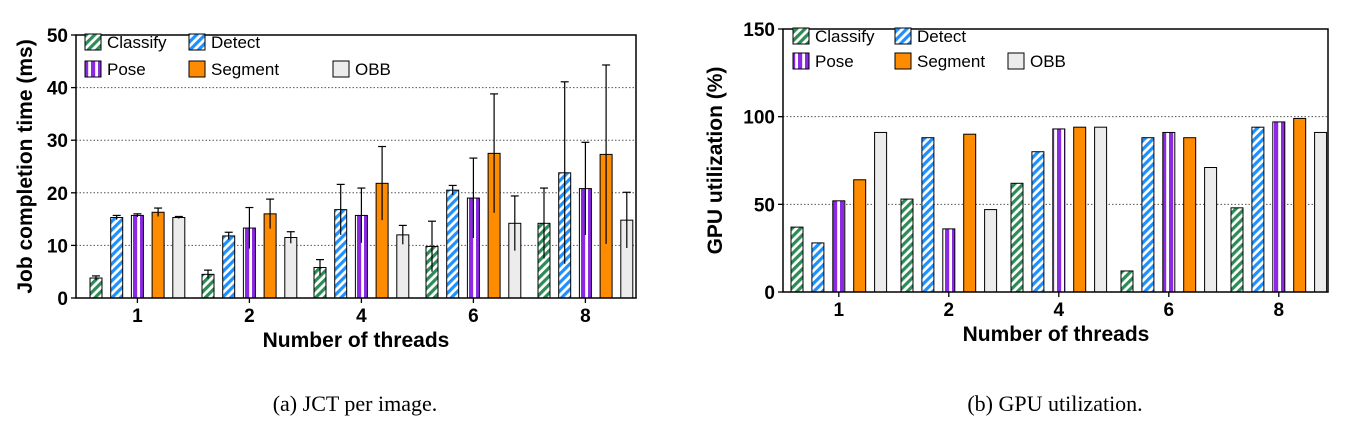 This screenshot has height=429, width=1355. I want to click on figure-caption: (b) GPU utilization., so click(1054, 403).